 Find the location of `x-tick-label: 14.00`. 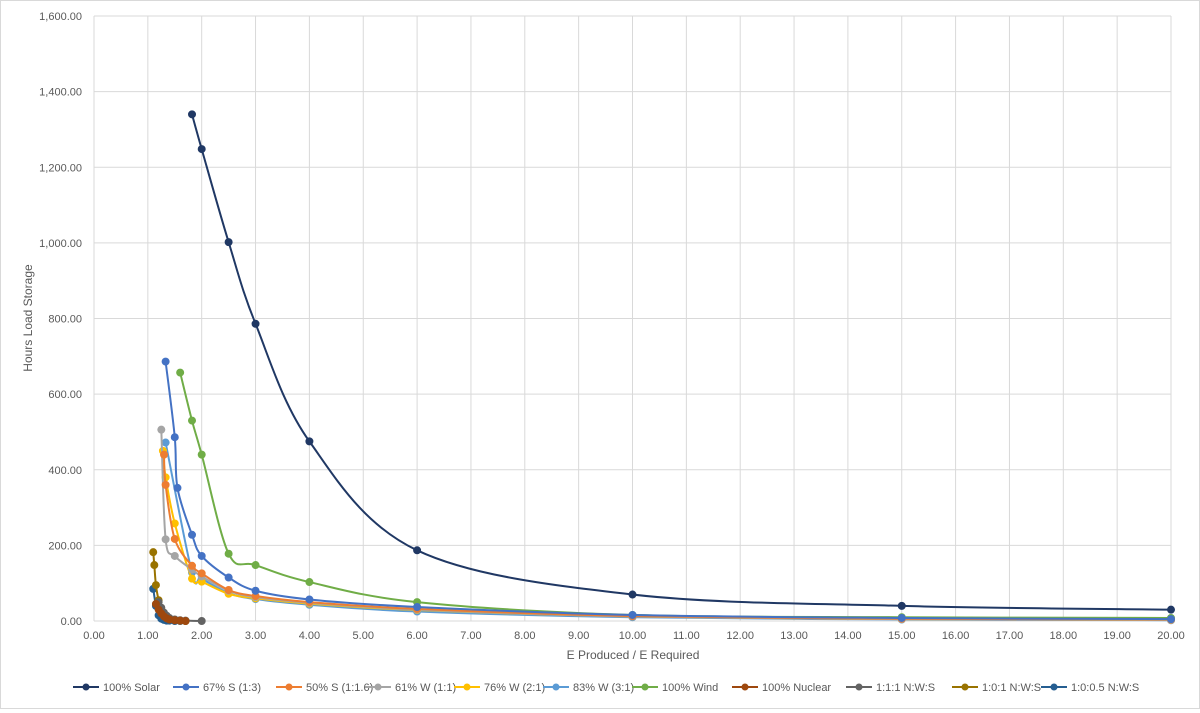

x-tick-label: 14.00 is located at coordinates (848, 636).